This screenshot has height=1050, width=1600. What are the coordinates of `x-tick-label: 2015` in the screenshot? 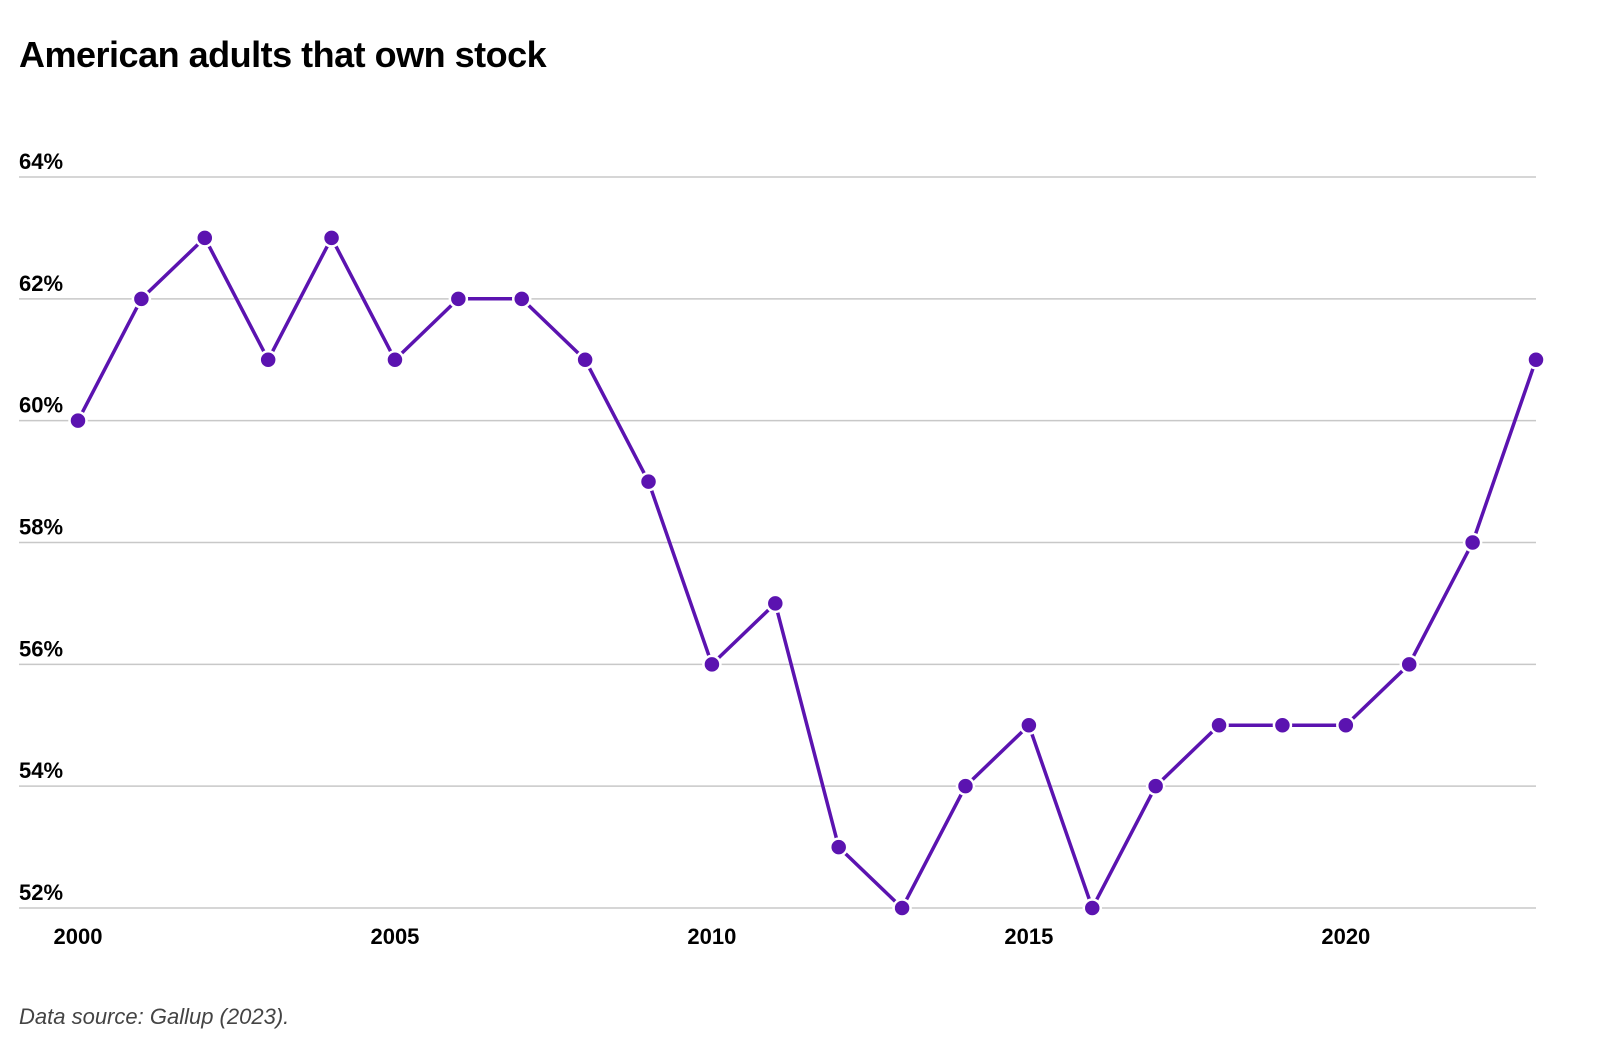 It's located at (1028, 936).